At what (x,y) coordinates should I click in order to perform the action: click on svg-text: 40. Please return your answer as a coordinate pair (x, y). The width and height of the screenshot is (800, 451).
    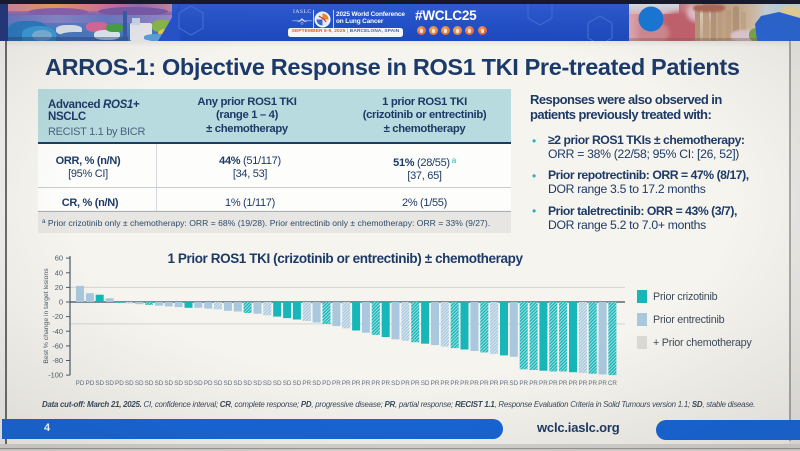
    Looking at the image, I should click on (59, 272).